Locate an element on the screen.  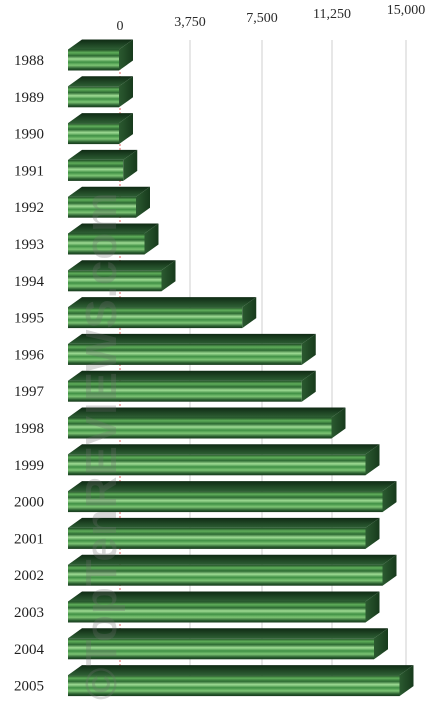
bar-1993 is located at coordinates (113, 239).